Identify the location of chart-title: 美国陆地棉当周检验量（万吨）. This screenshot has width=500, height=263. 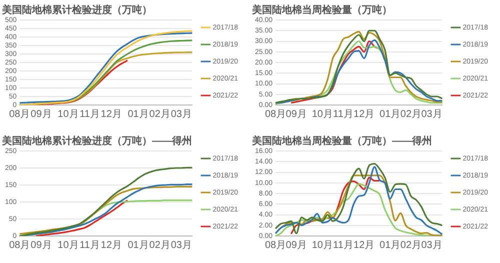
(321, 10).